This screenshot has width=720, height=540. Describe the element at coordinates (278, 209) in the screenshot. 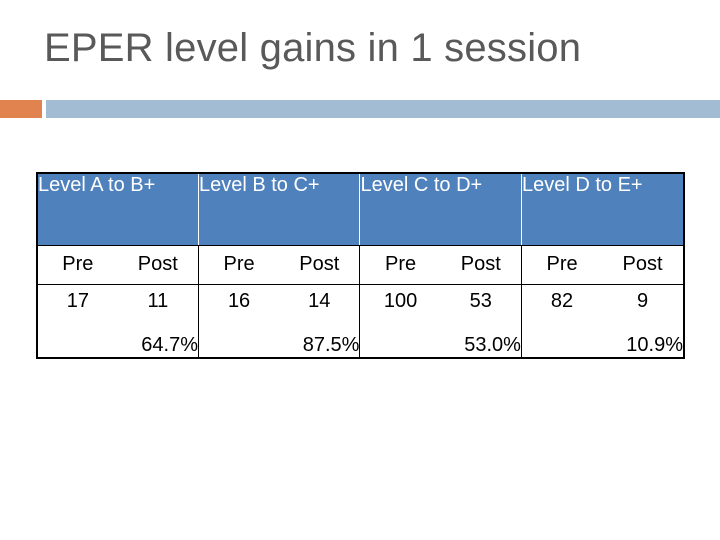

I see `group-header-b-c: Level B to C+` at that location.